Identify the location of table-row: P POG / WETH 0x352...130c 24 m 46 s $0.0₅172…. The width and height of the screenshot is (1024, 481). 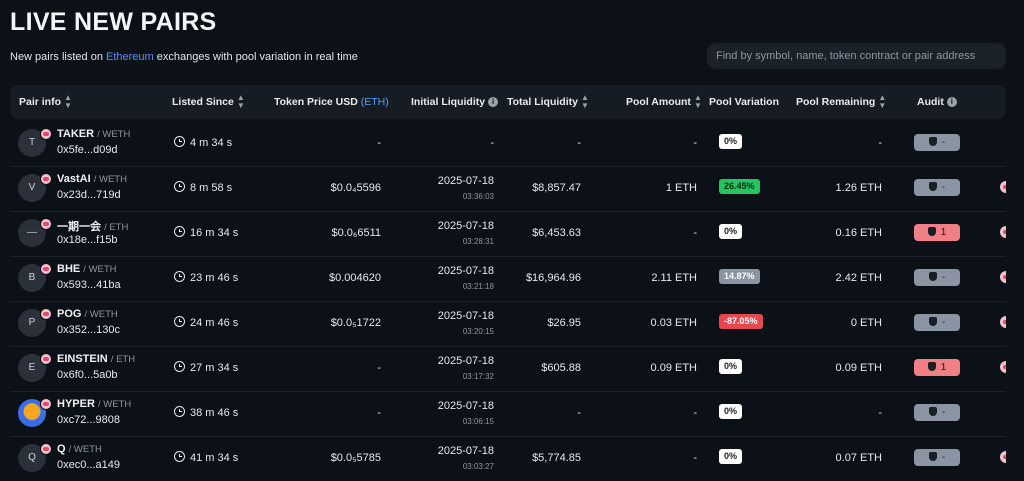
(508, 324).